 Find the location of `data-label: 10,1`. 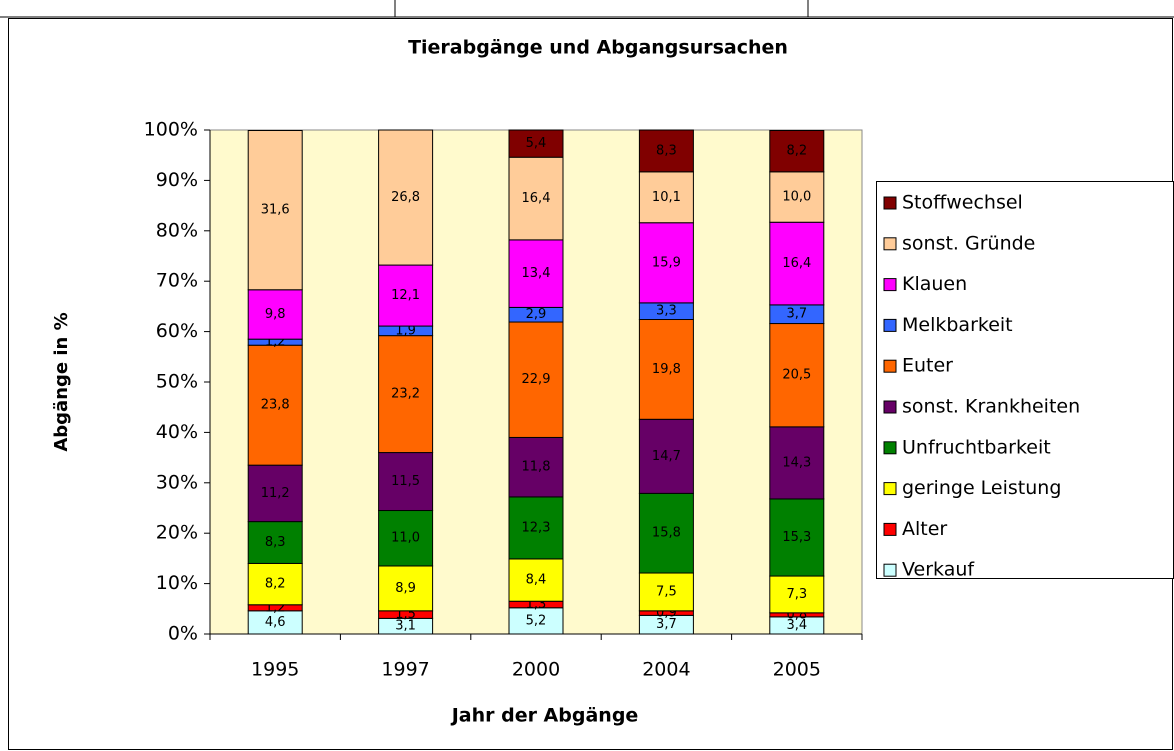

data-label: 10,1 is located at coordinates (666, 197).